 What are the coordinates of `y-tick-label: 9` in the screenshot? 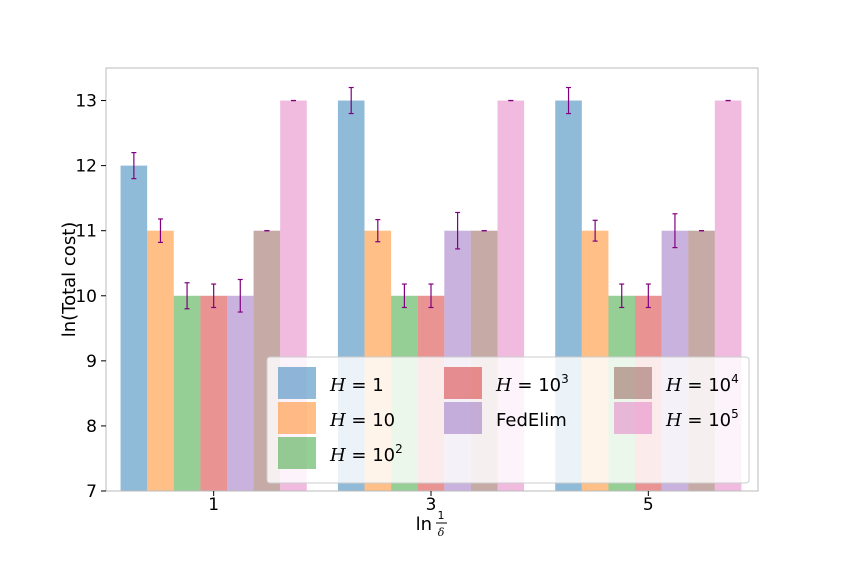 It's located at (91, 362).